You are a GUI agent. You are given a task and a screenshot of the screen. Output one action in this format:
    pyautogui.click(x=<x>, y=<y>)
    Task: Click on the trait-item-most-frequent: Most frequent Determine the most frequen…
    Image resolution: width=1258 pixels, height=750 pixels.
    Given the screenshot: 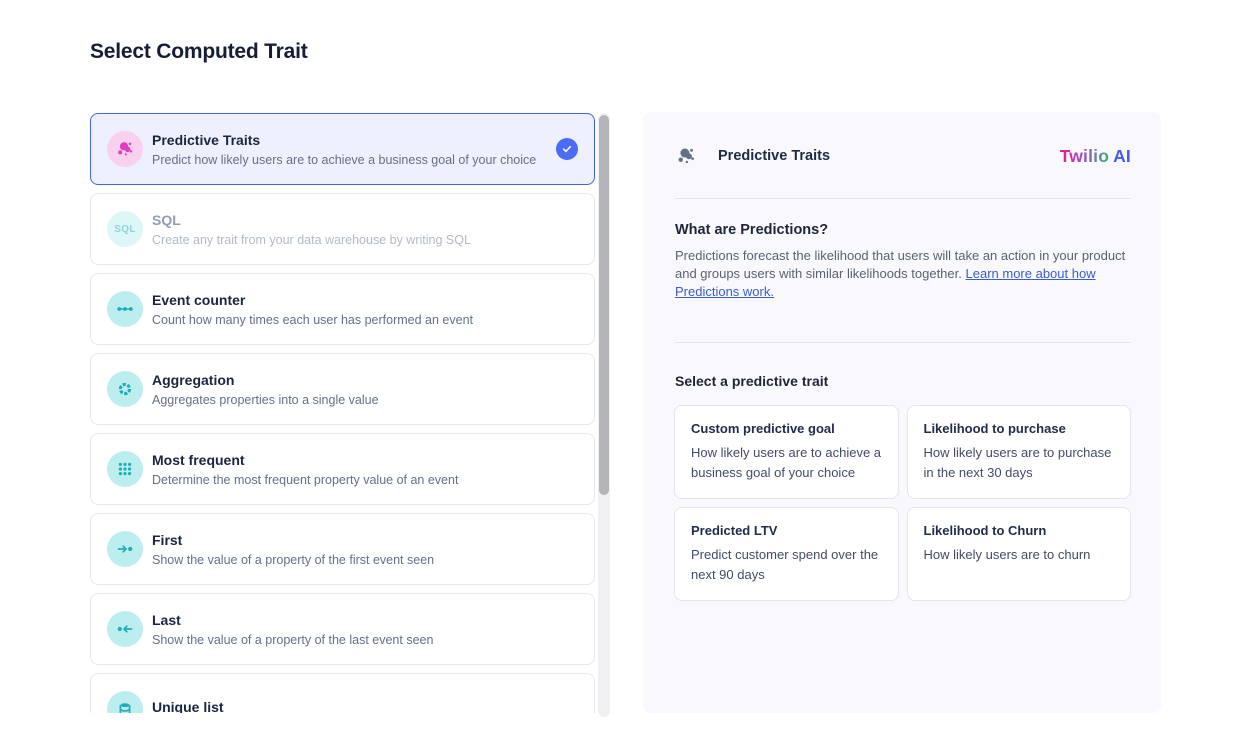 What is the action you would take?
    pyautogui.click(x=342, y=469)
    